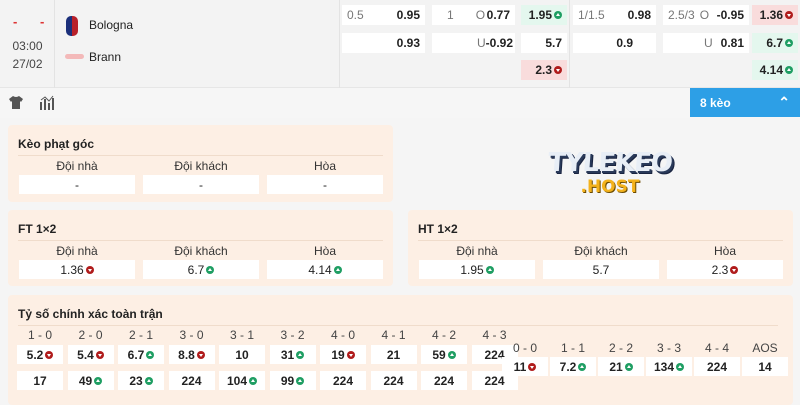 The width and height of the screenshot is (800, 405). What do you see at coordinates (27, 64) in the screenshot?
I see `kickoff-date: 27/02` at bounding box center [27, 64].